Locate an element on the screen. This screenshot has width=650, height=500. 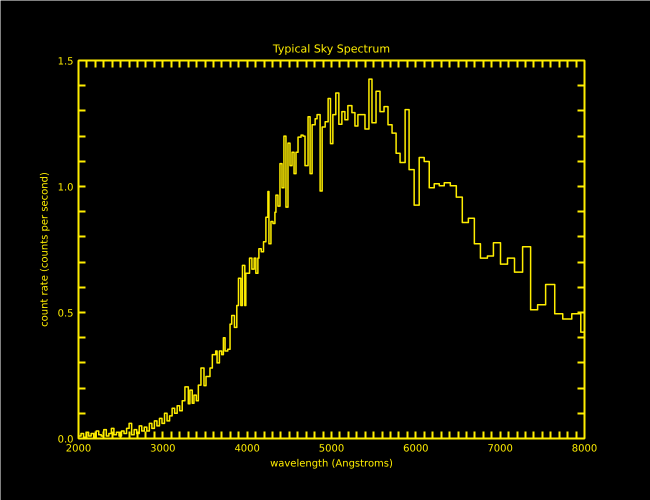
y-axis-title: count rate (counts per second) is located at coordinates (45, 249).